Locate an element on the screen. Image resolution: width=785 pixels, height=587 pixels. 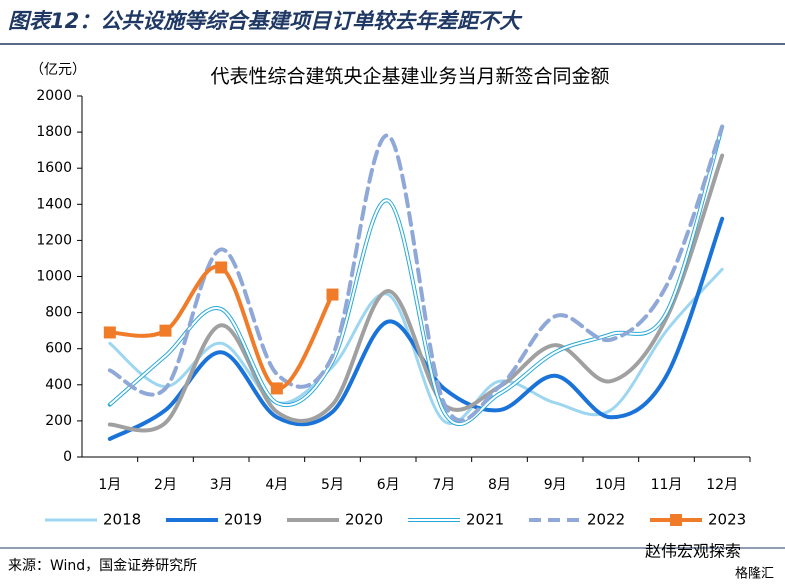
legend-label: 2019 is located at coordinates (243, 520).